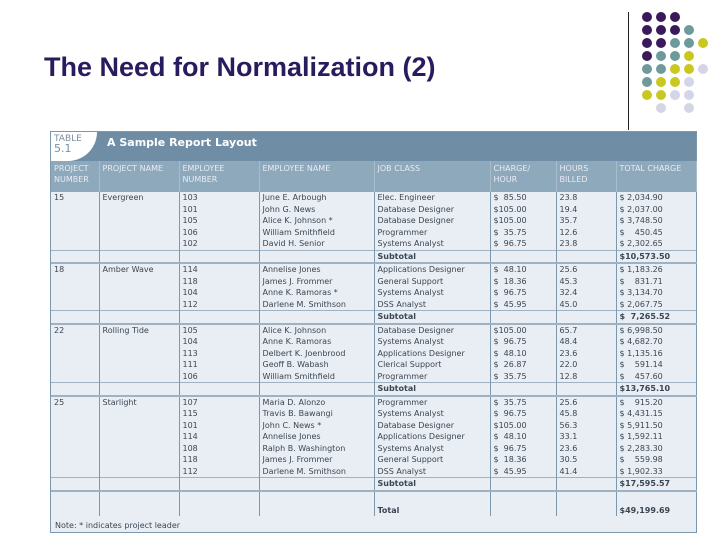  Describe the element at coordinates (432, 437) in the screenshot. I see `table-cell: Applications Designer` at that location.